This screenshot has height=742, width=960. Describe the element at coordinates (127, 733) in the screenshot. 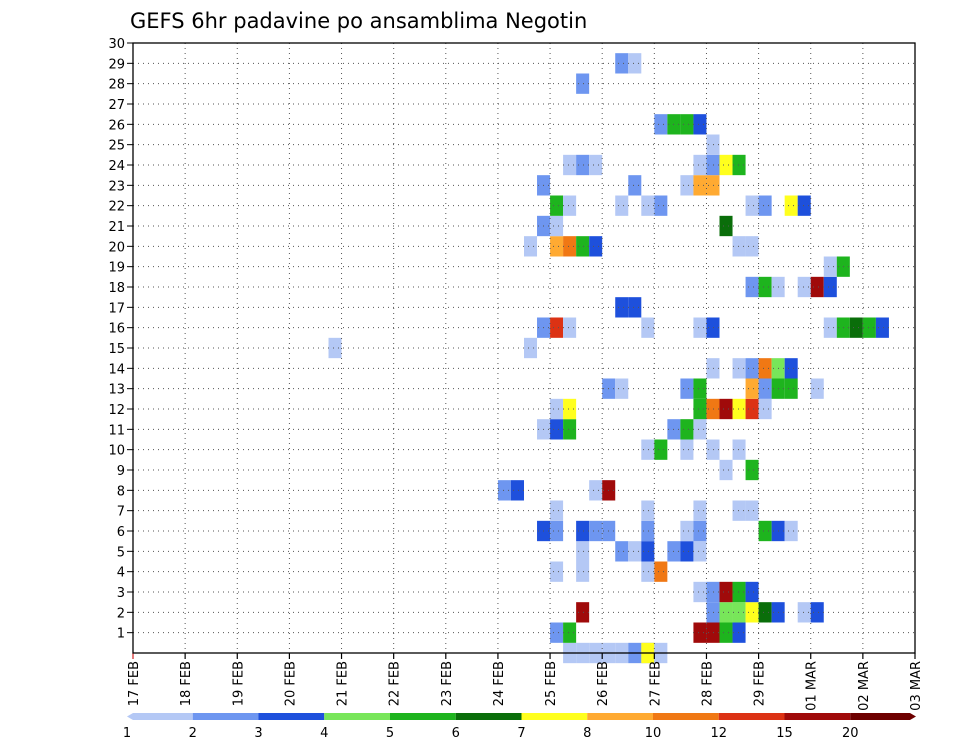

I see `legend-level-label: 1` at that location.